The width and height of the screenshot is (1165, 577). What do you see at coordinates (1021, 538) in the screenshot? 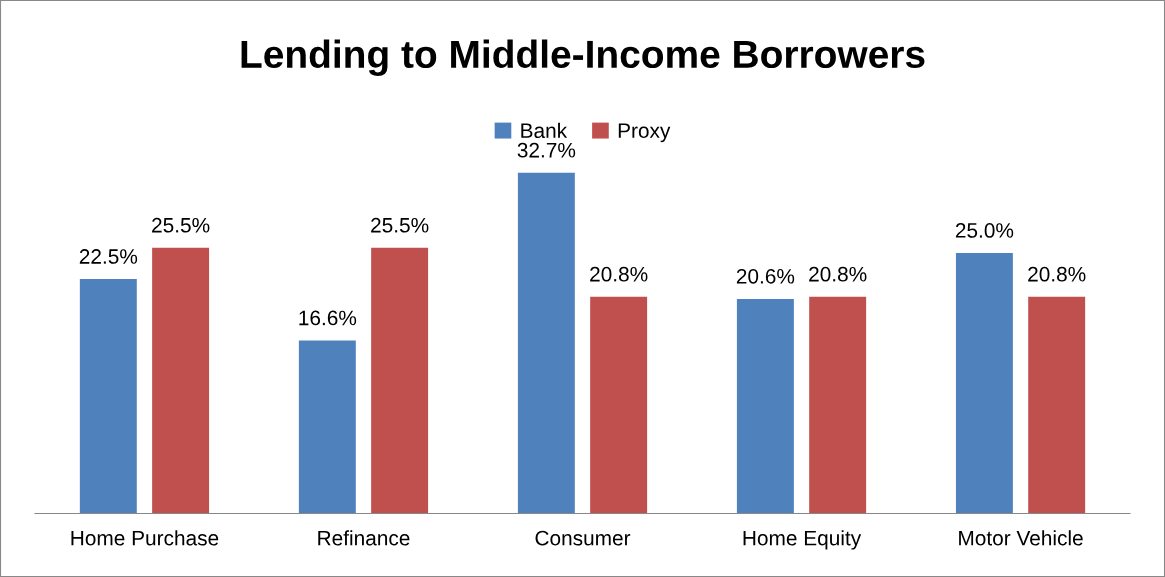
I see `x-tick-label: Motor Vehicle` at bounding box center [1021, 538].